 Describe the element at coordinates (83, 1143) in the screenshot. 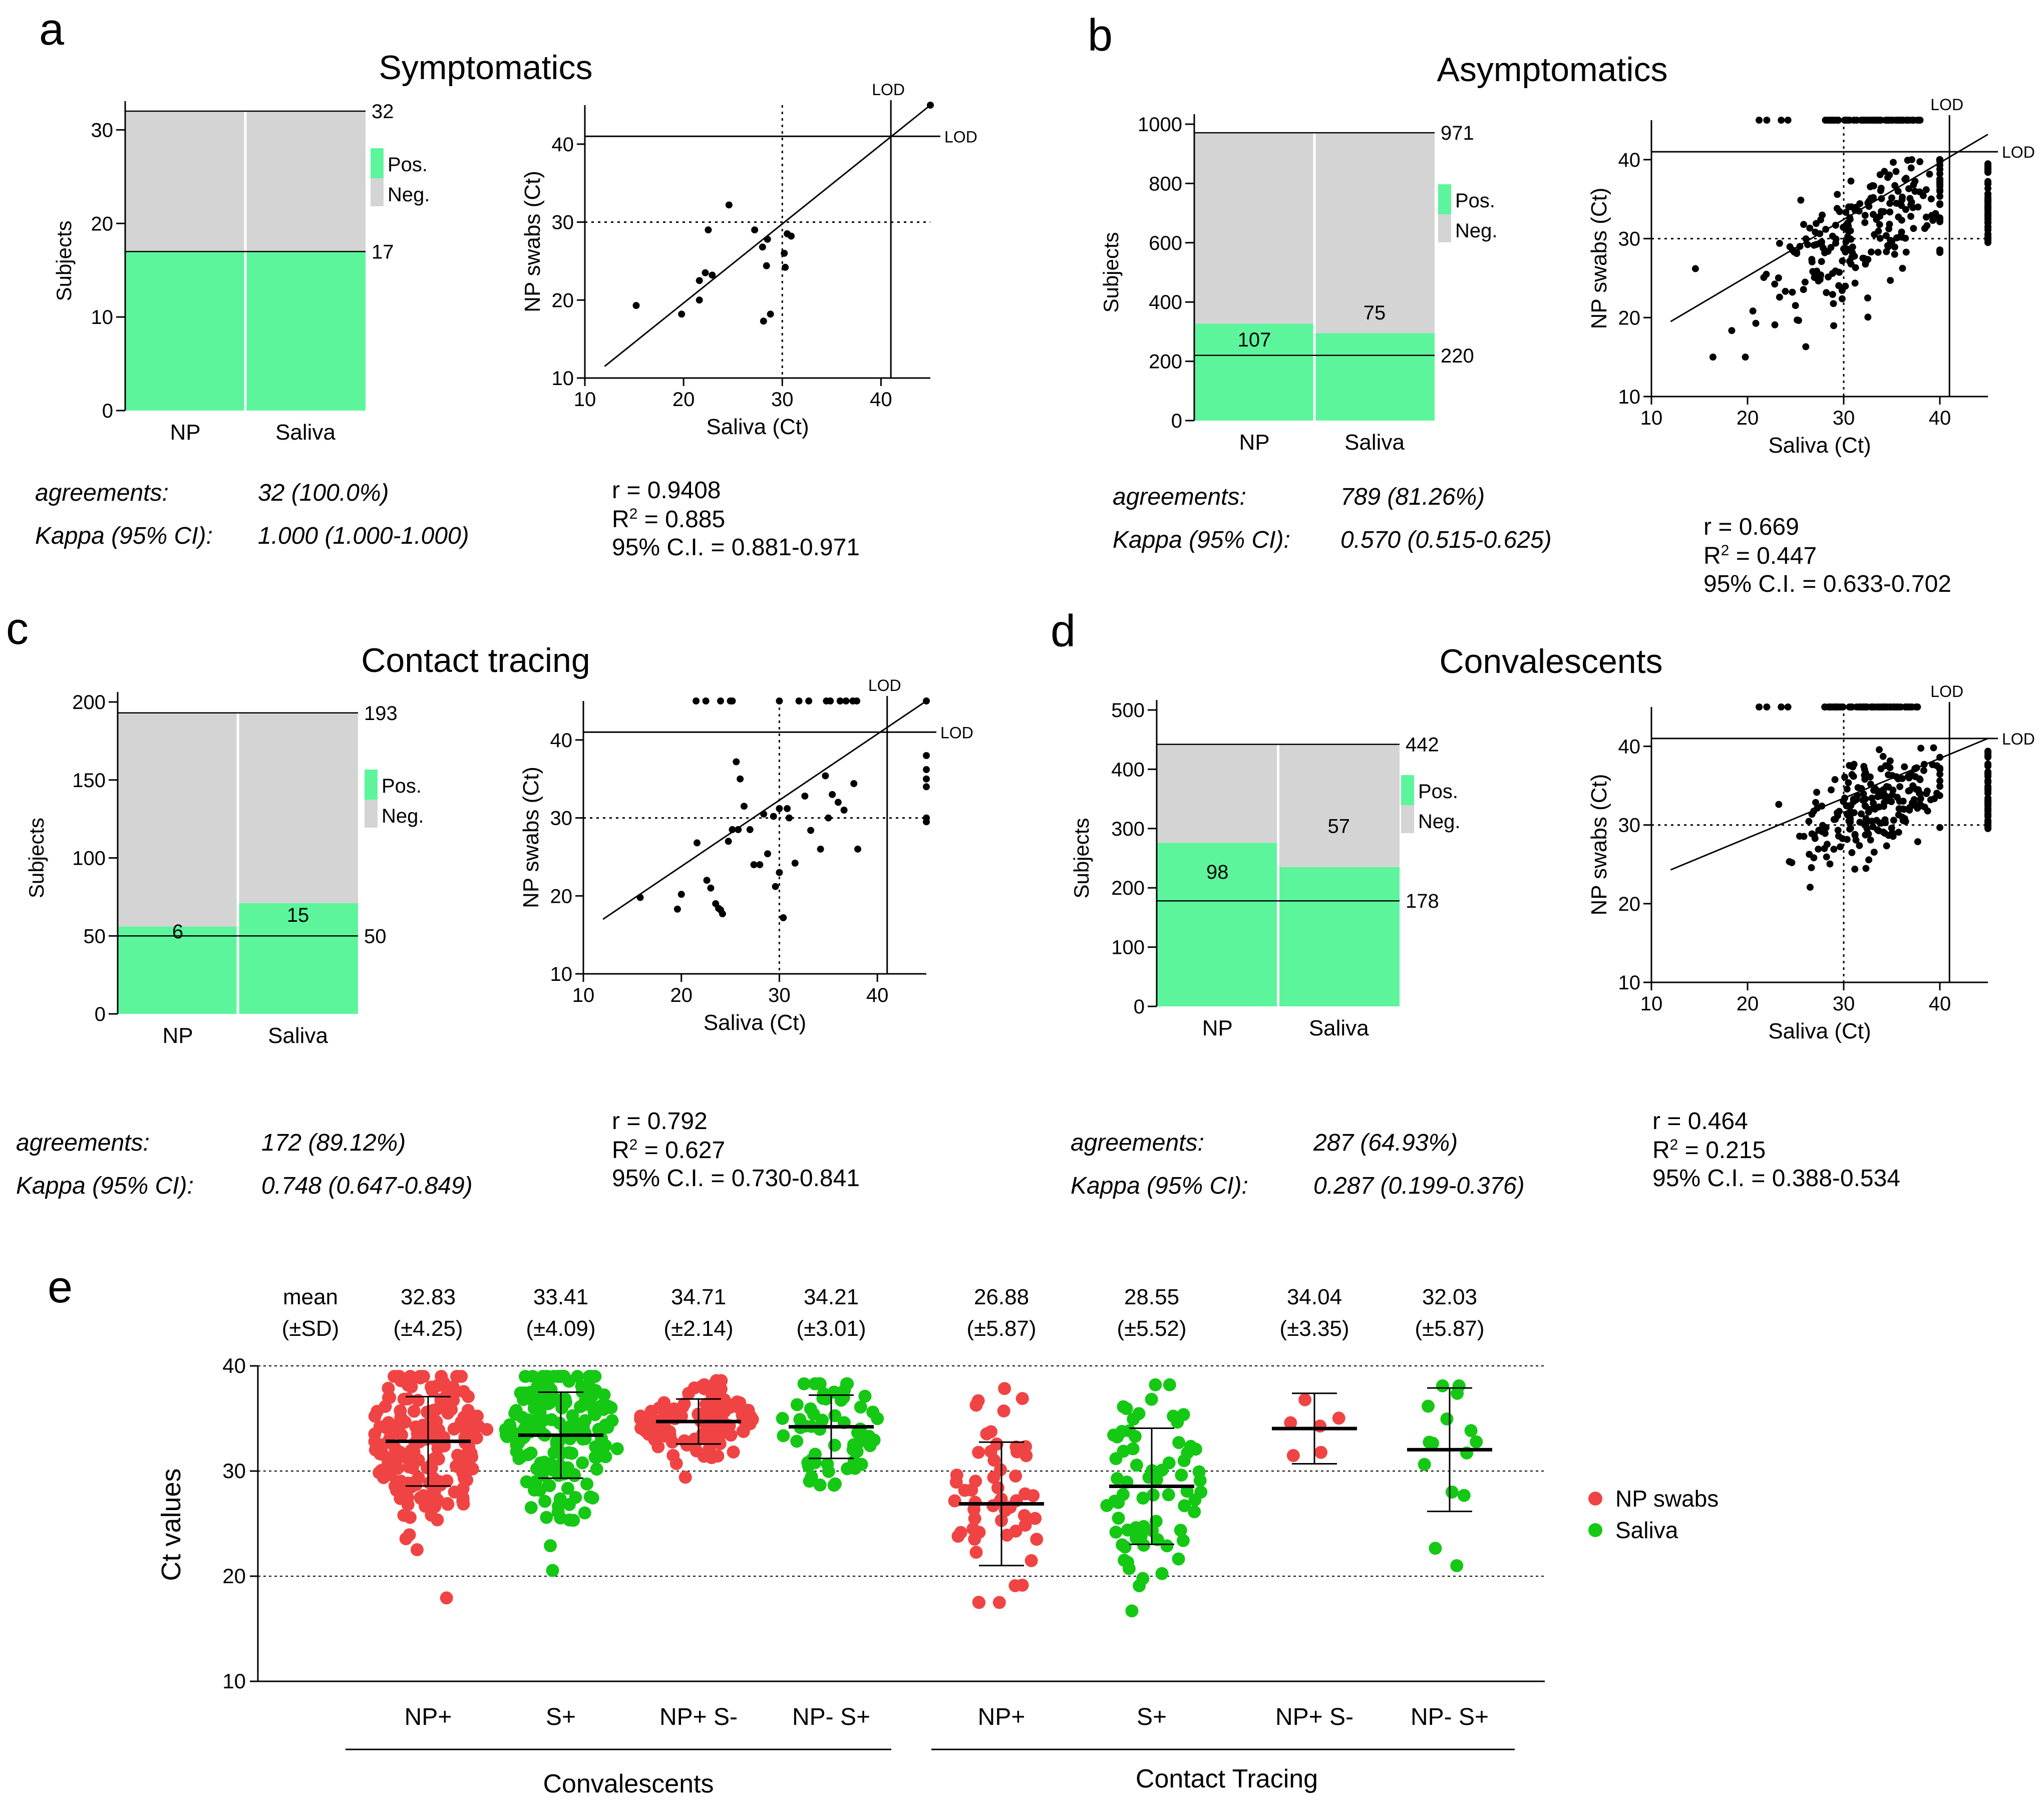

I see `agreements-label: agreements:` at that location.